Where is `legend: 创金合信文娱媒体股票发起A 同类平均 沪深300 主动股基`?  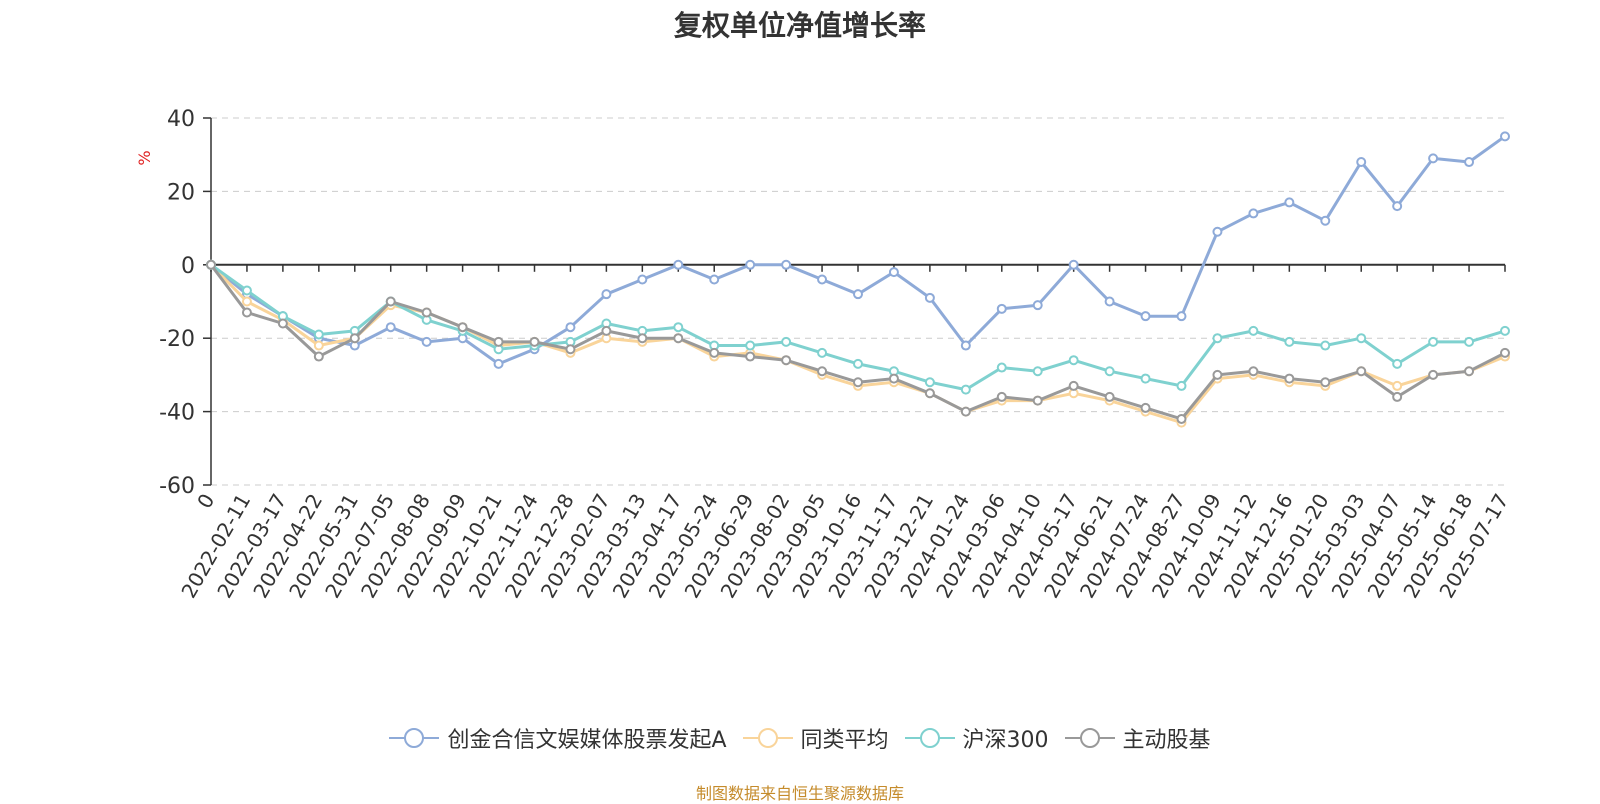 legend: 创金合信文娱媒体股票发起A 同类平均 沪深300 主动股基 is located at coordinates (800, 738).